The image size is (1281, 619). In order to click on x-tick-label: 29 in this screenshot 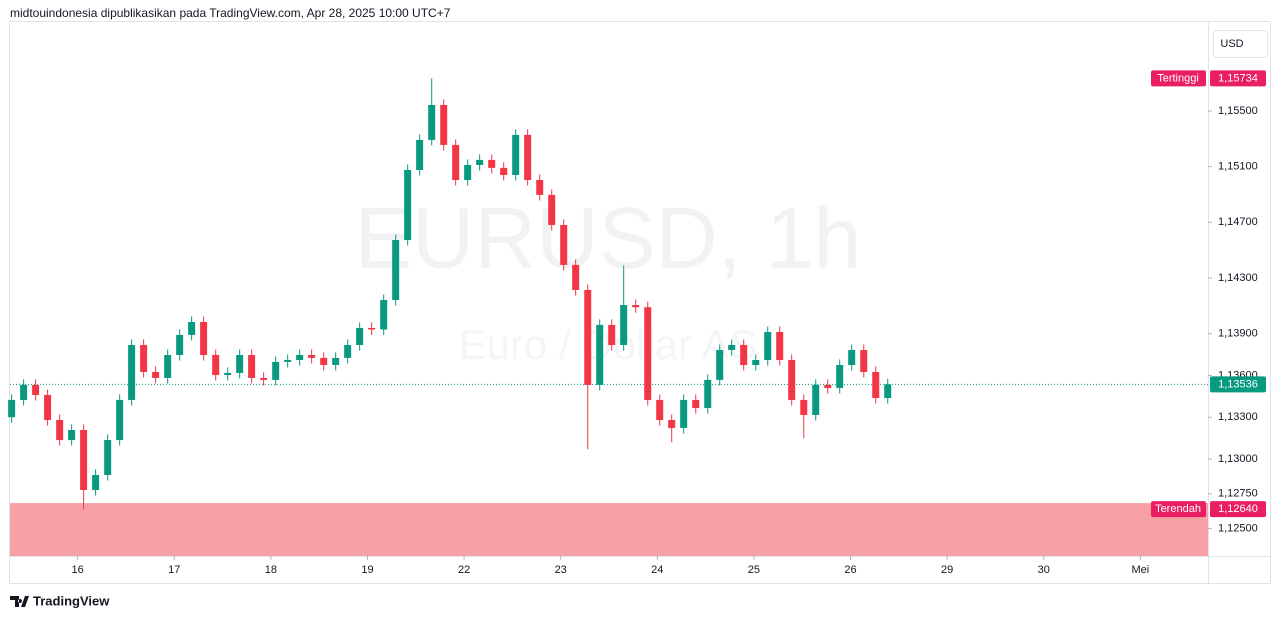, I will do `click(947, 570)`.